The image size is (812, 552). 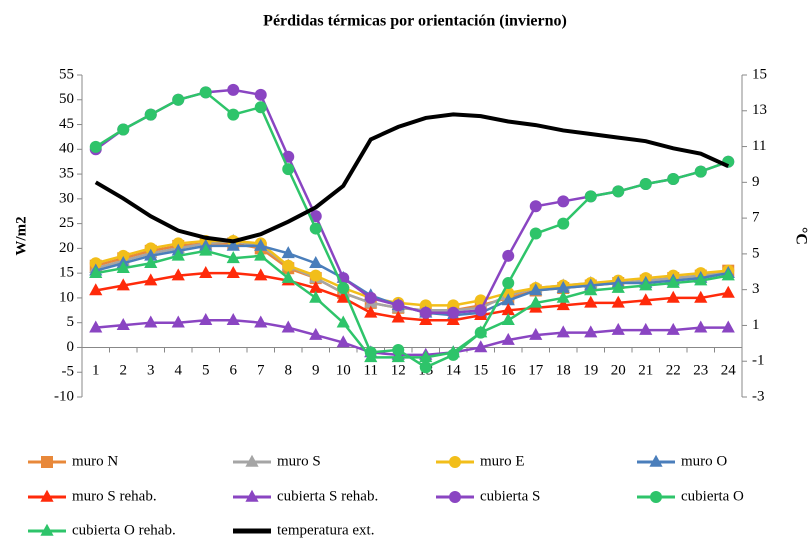 I want to click on x-tick-label: 16, so click(x=509, y=370).